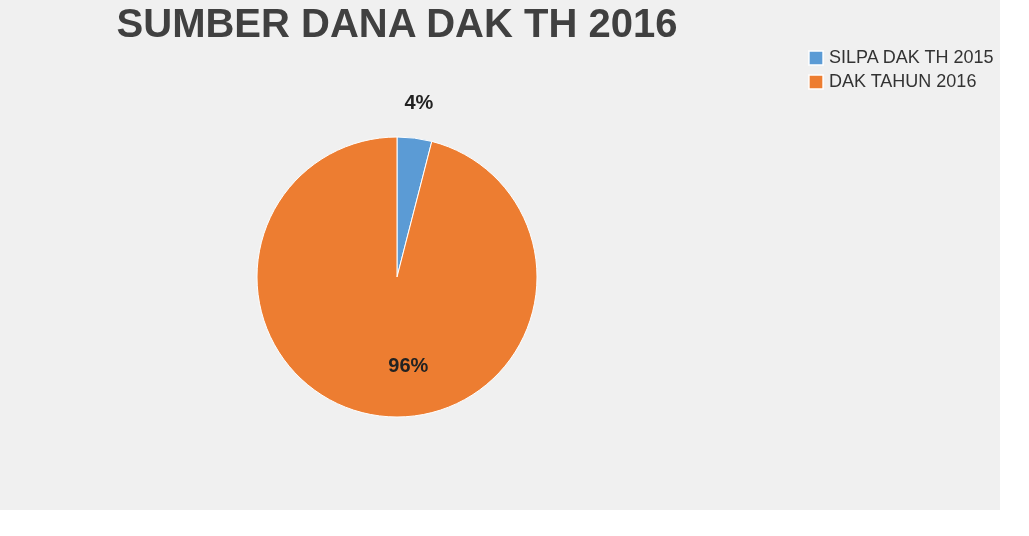 This screenshot has height=536, width=1029. I want to click on data-label: 4%, so click(419, 102).